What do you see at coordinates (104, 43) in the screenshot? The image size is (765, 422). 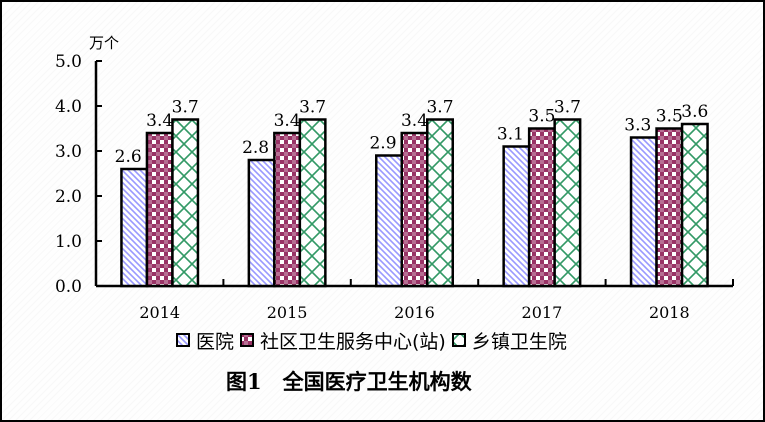 I see `y-axis-unit-label: 万个` at bounding box center [104, 43].